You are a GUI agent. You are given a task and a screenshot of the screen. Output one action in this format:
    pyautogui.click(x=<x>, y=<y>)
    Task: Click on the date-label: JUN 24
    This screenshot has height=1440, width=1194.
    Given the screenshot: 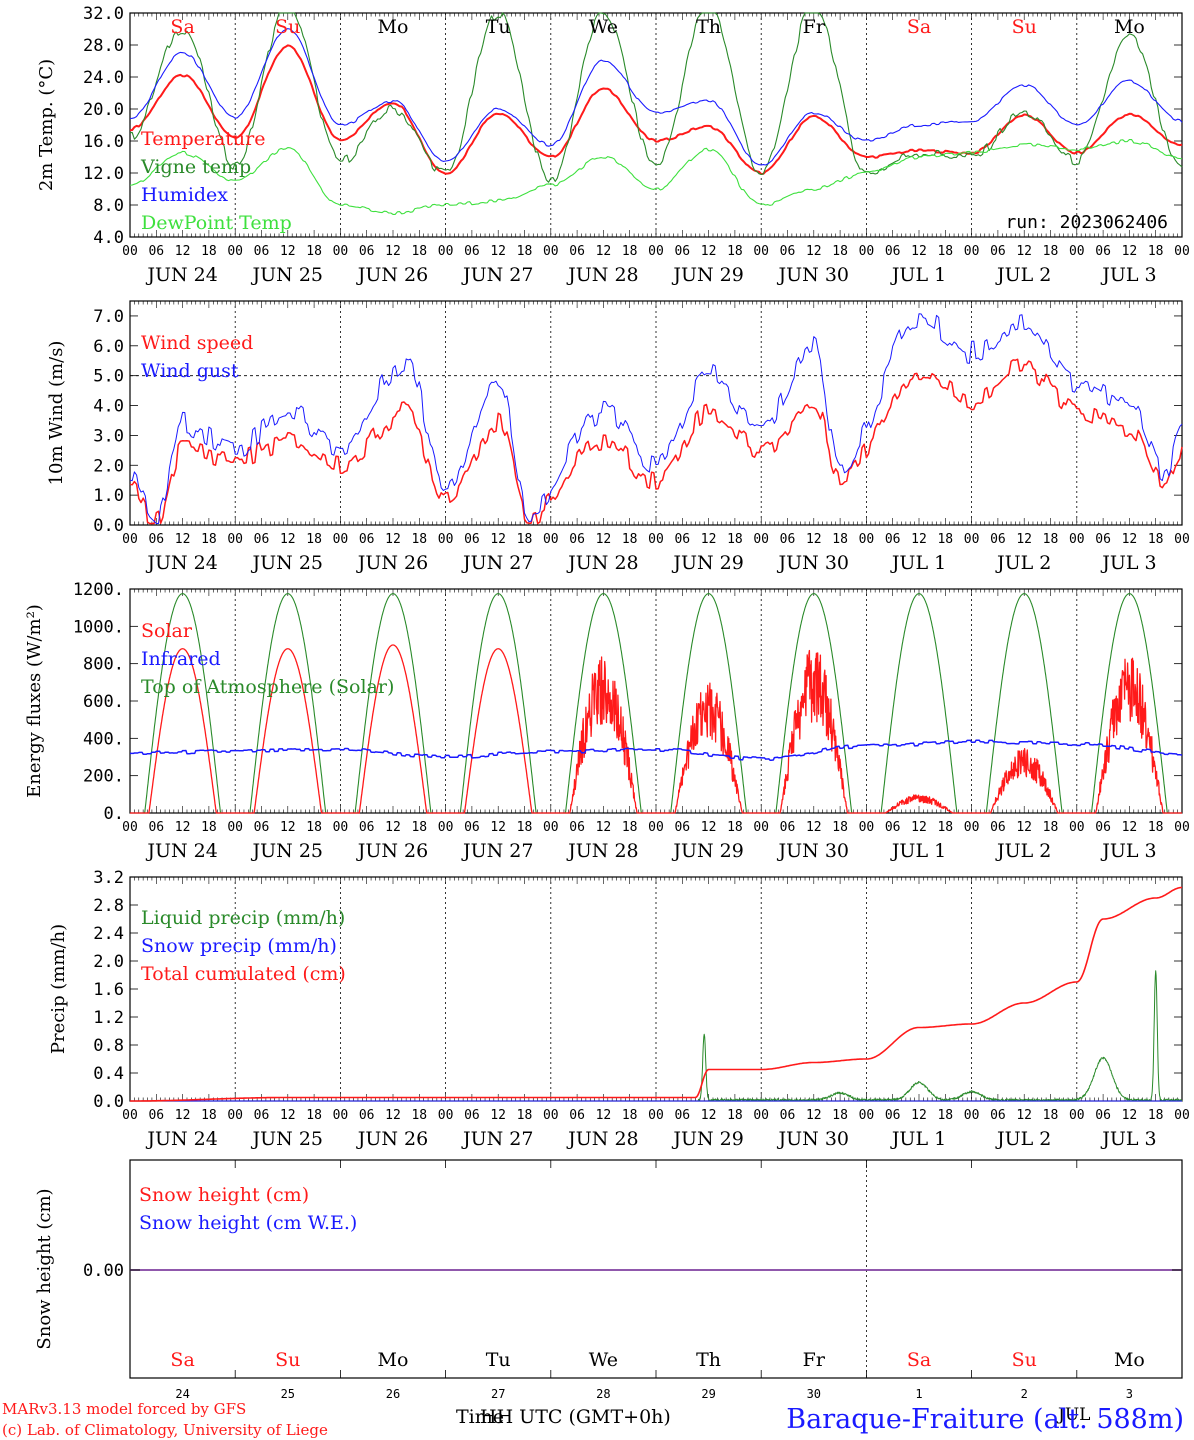 What is the action you would take?
    pyautogui.click(x=181, y=275)
    